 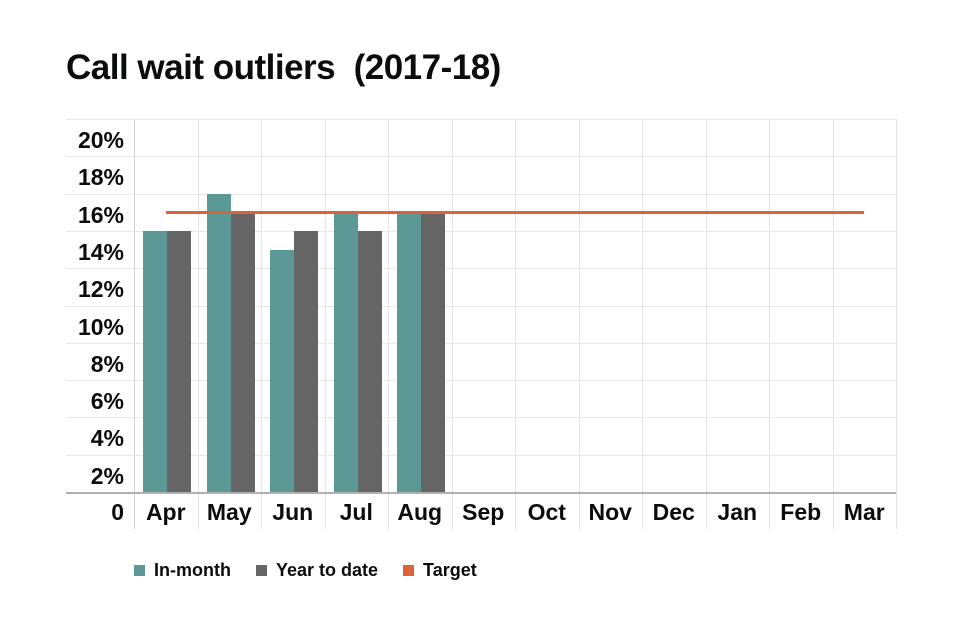 What do you see at coordinates (450, 570) in the screenshot?
I see `legend-label-target: Target` at bounding box center [450, 570].